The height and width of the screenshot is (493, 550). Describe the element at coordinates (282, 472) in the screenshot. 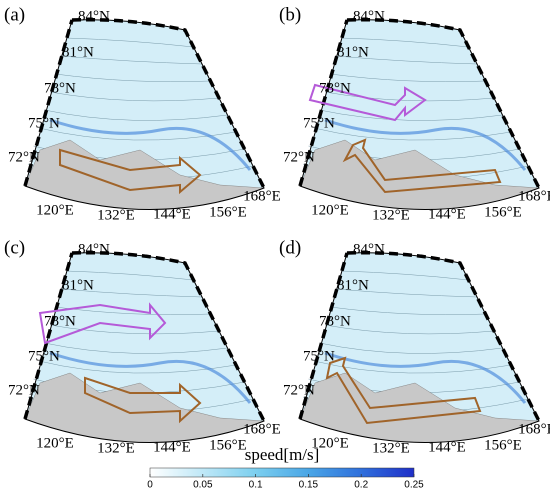

I see `colorbar` at that location.